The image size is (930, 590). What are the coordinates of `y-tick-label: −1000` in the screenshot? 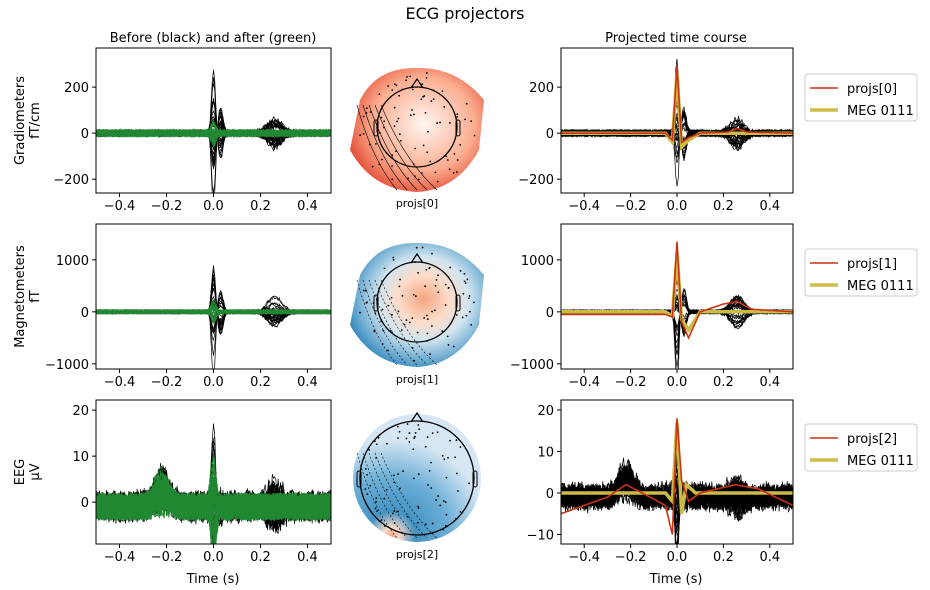 It's located at (67, 365).